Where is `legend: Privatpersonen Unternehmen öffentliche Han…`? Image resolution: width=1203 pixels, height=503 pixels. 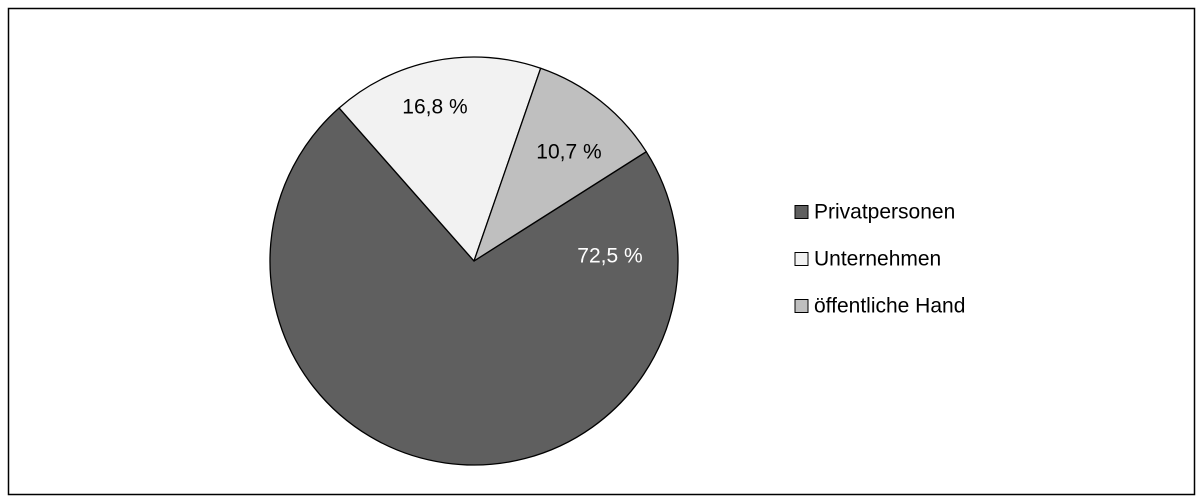
legend: Privatpersonen Unternehmen öffentliche Han… is located at coordinates (879, 259).